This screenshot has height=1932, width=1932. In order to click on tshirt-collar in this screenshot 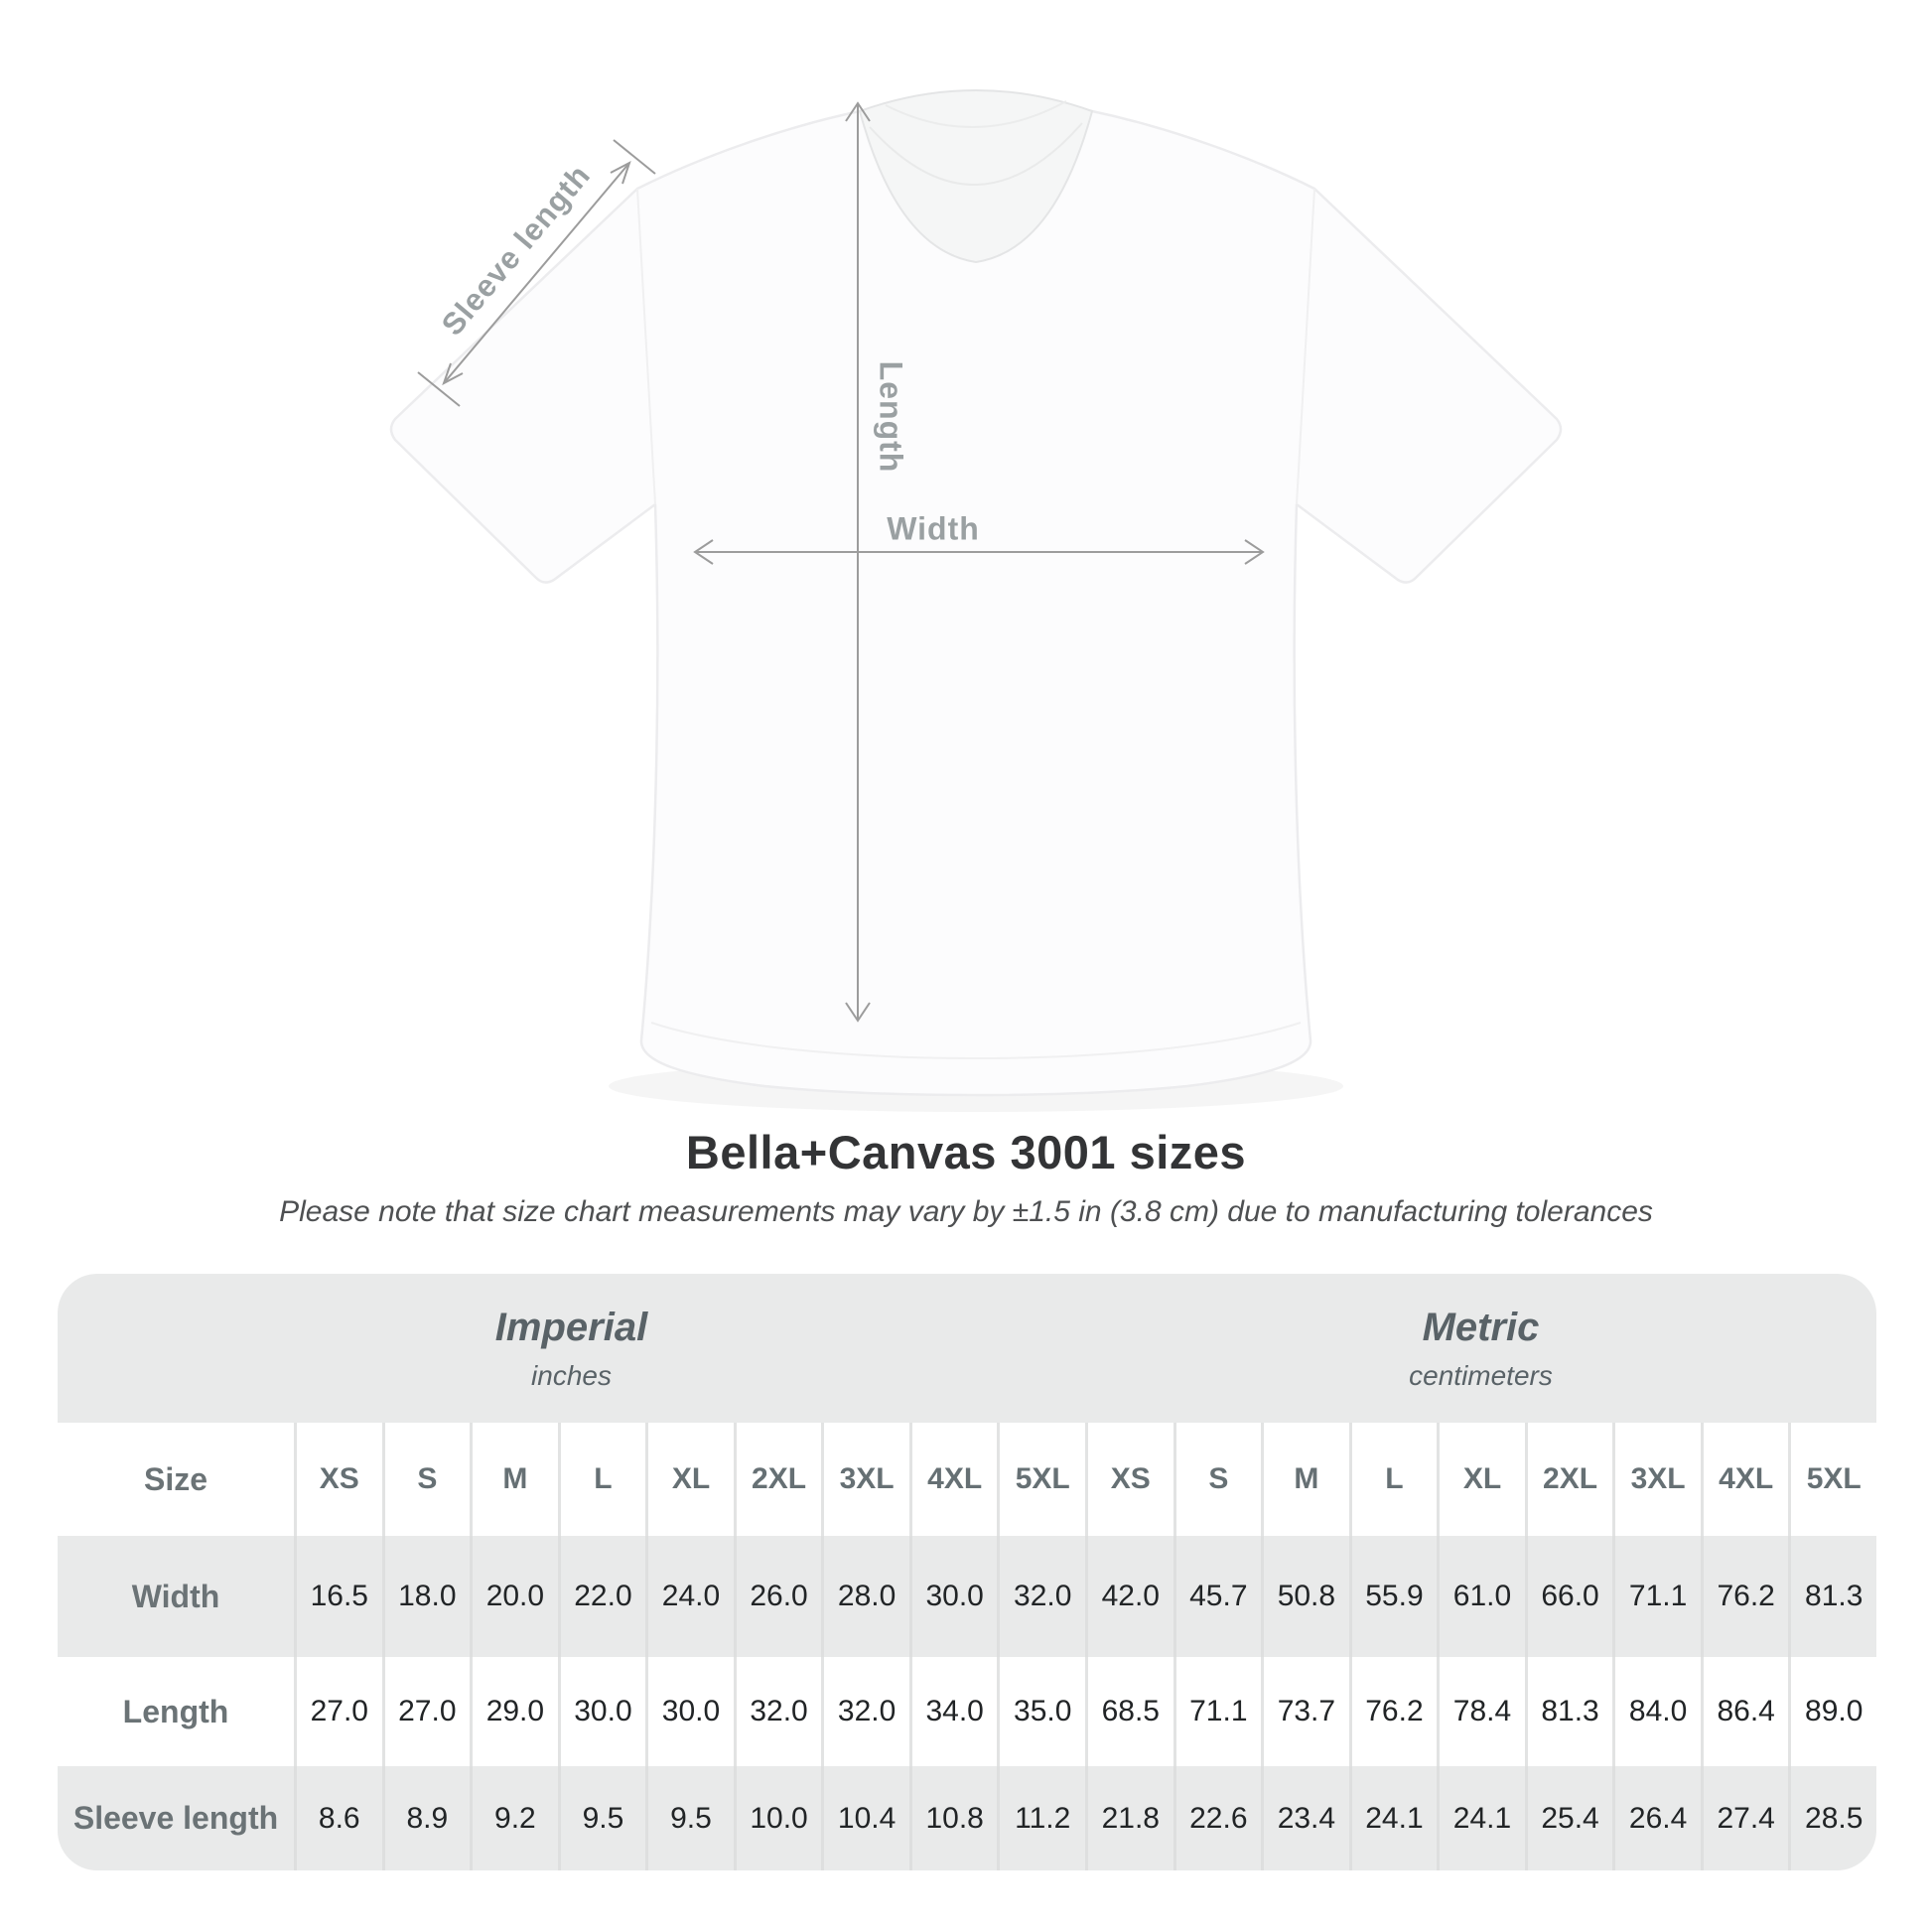, I will do `click(976, 176)`.